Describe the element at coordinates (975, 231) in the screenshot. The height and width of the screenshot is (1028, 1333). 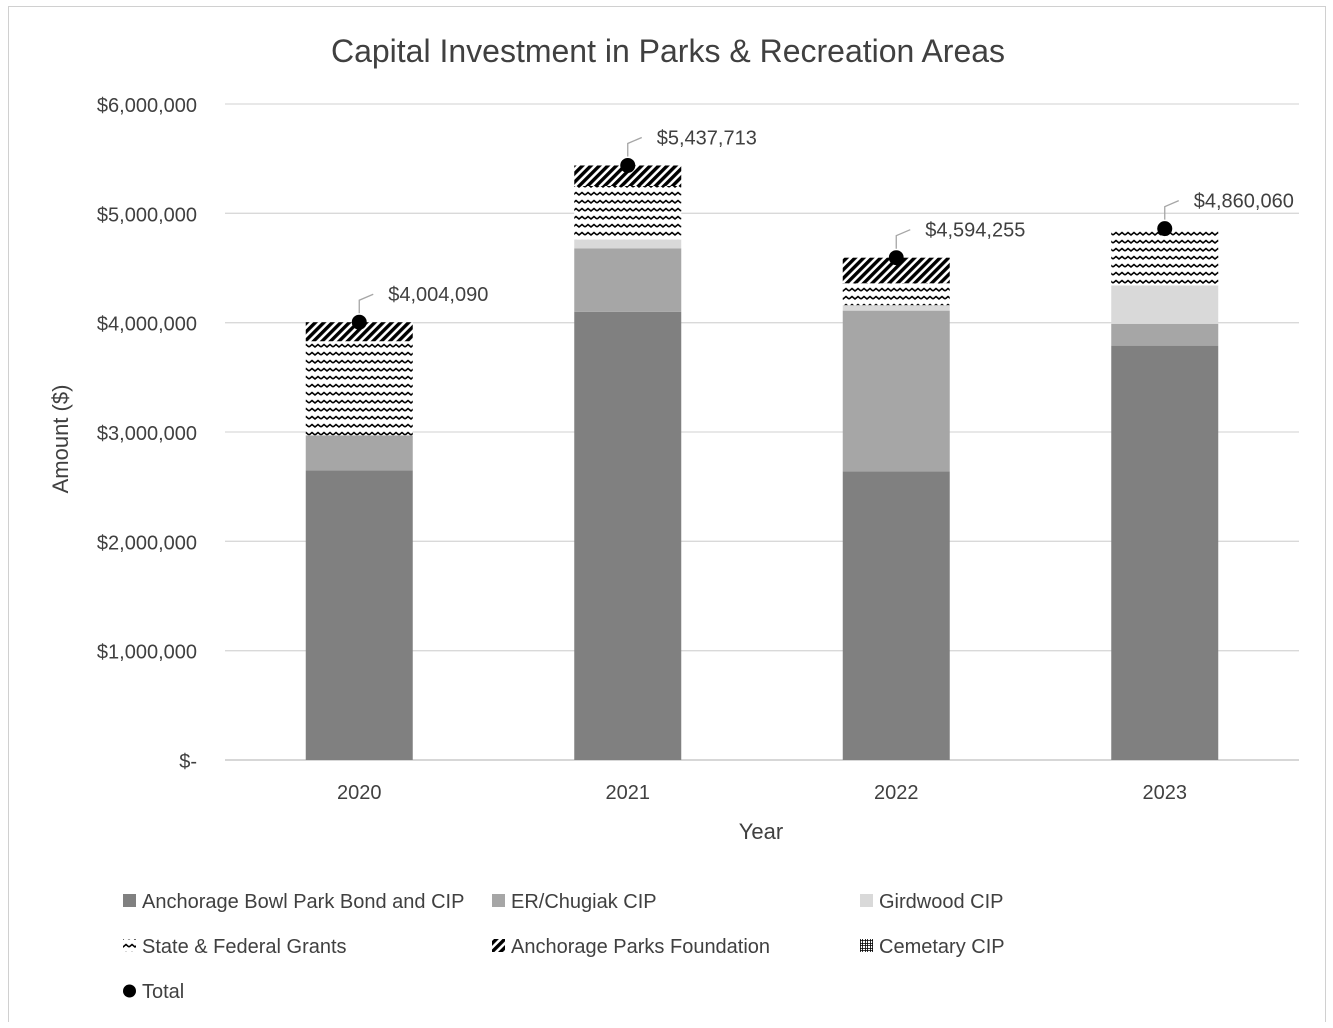
I see `total-data-label: $4,594,255` at that location.